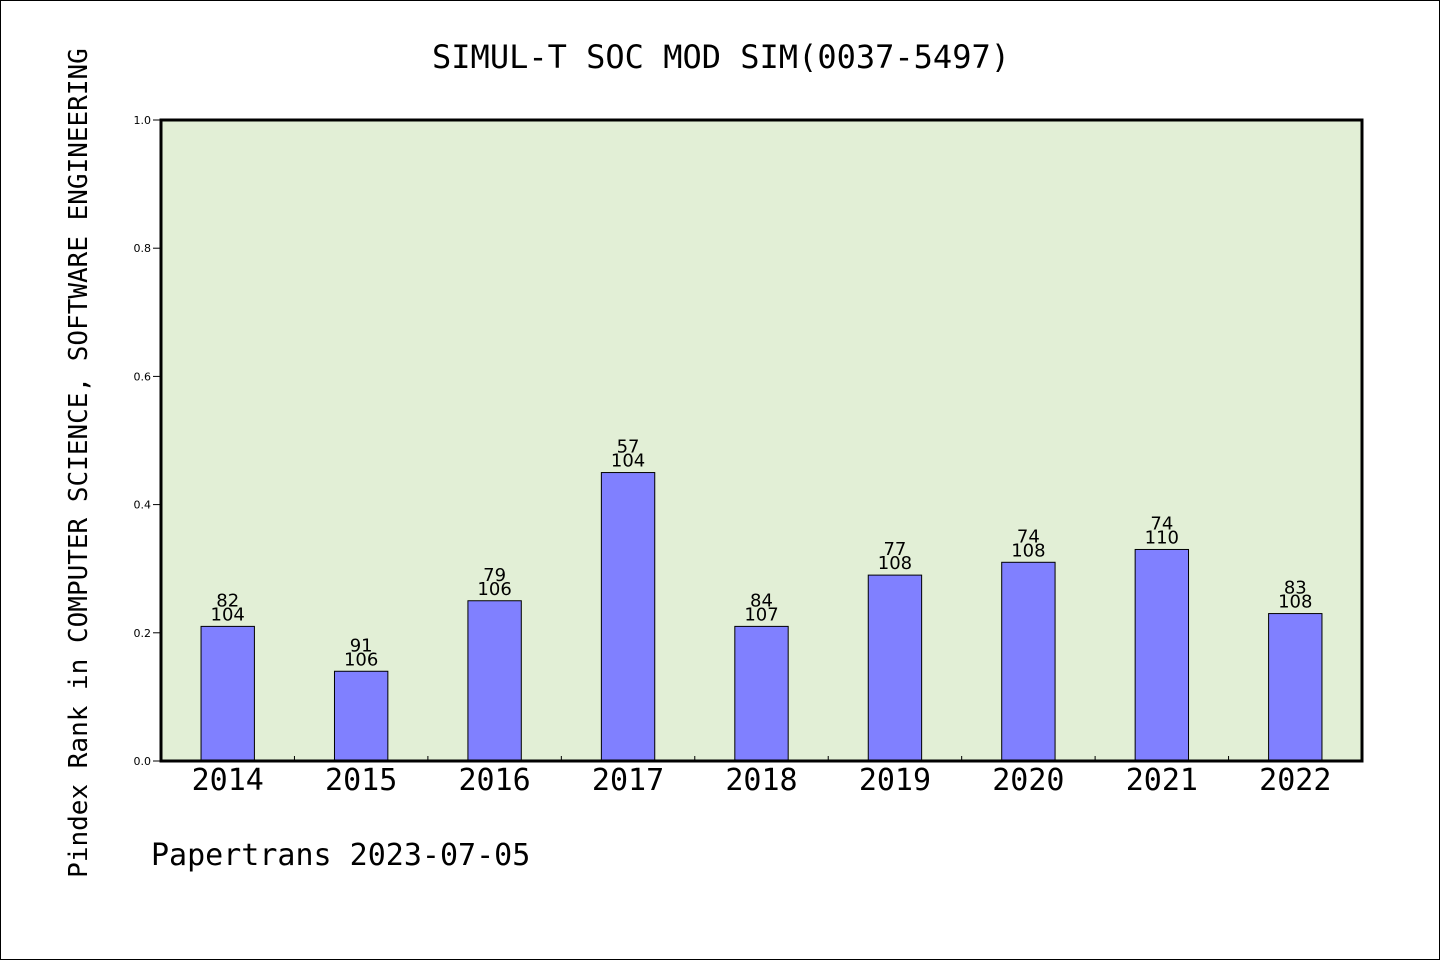 The width and height of the screenshot is (1440, 961). Describe the element at coordinates (340, 855) in the screenshot. I see `footer-text: Papertrans 2023-07-05` at that location.